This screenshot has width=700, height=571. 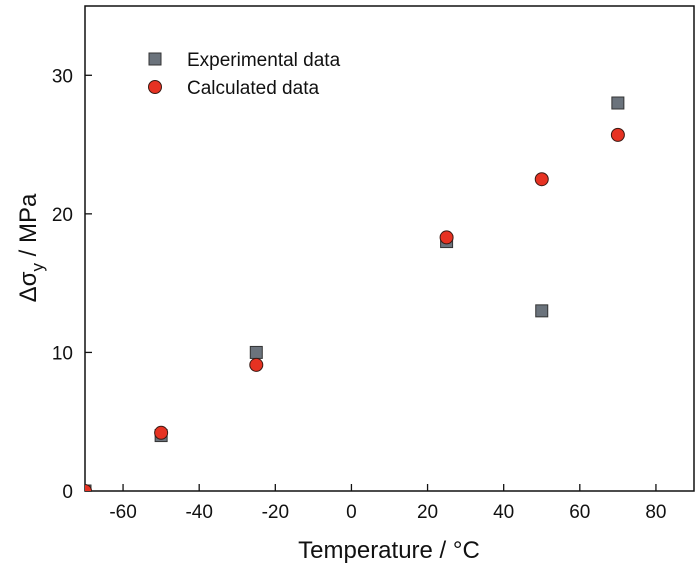 What do you see at coordinates (28, 228) in the screenshot?
I see `y-axis-title-suffix: / MPa` at bounding box center [28, 228].